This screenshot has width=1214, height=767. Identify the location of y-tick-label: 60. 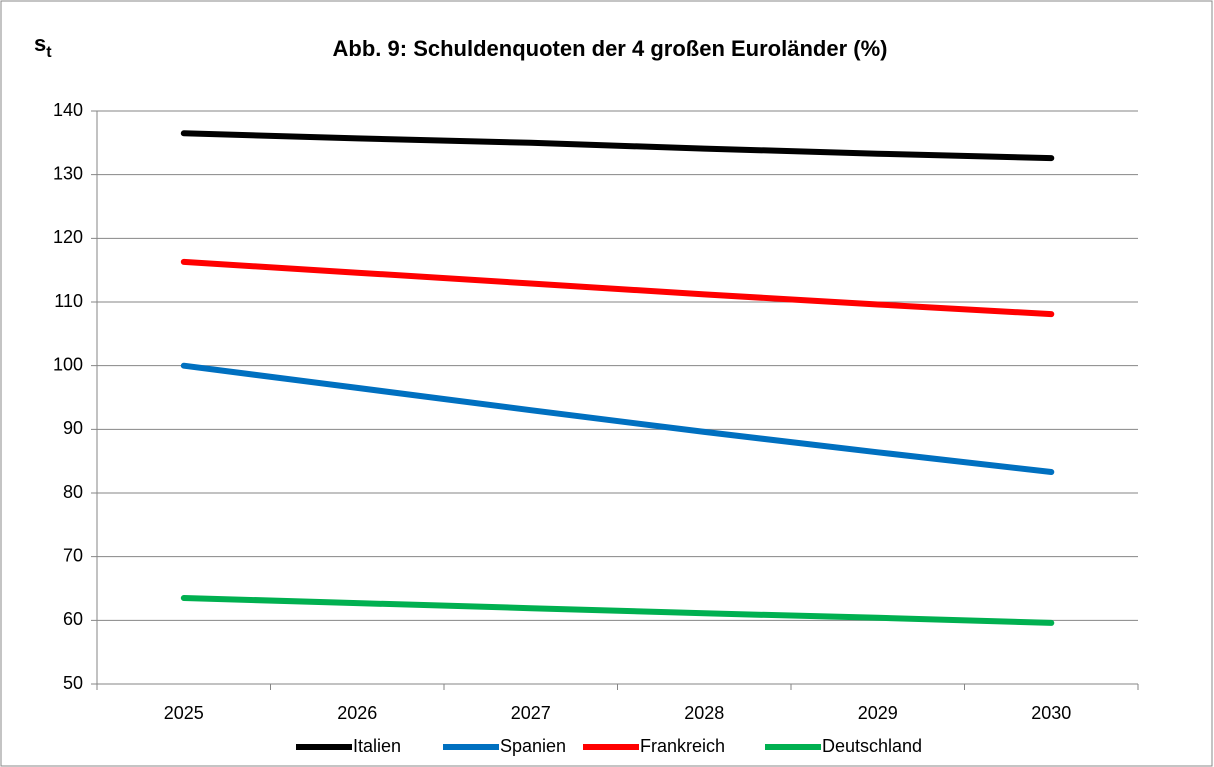
(73, 619).